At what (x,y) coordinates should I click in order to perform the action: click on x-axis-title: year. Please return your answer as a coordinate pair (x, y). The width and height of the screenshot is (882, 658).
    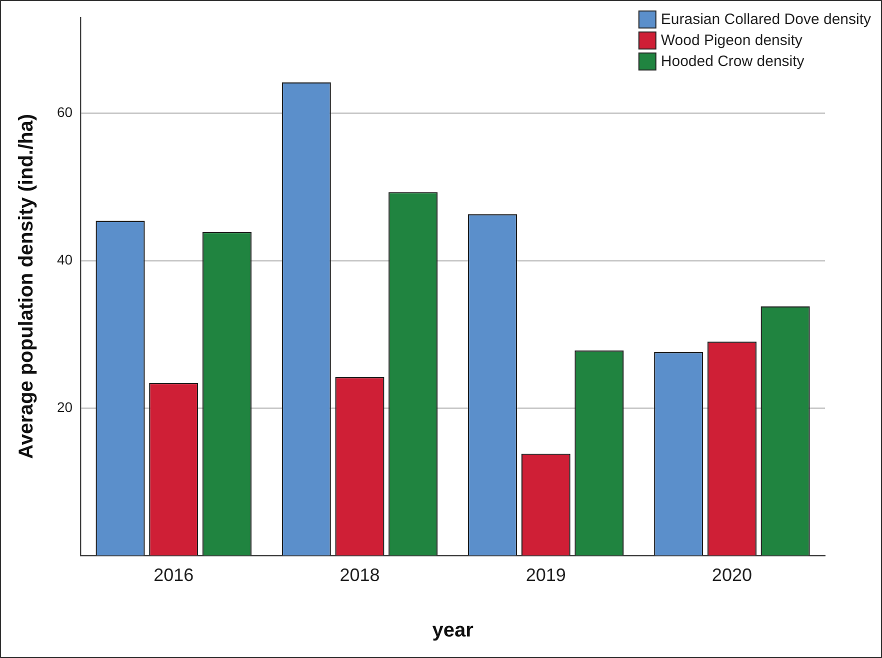
    Looking at the image, I should click on (453, 631).